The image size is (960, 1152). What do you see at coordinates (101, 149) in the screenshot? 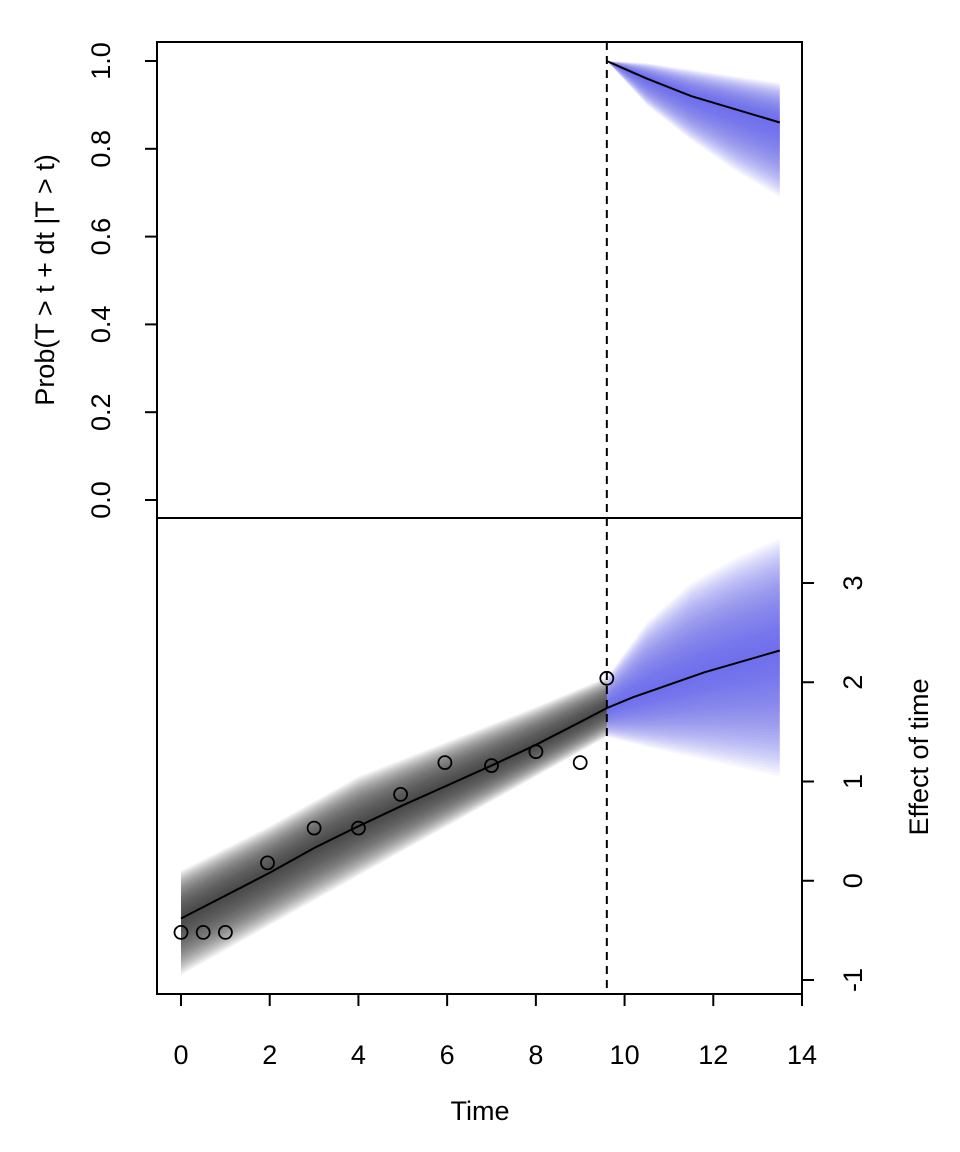
I see `top-y-tick-label: 0.8` at bounding box center [101, 149].